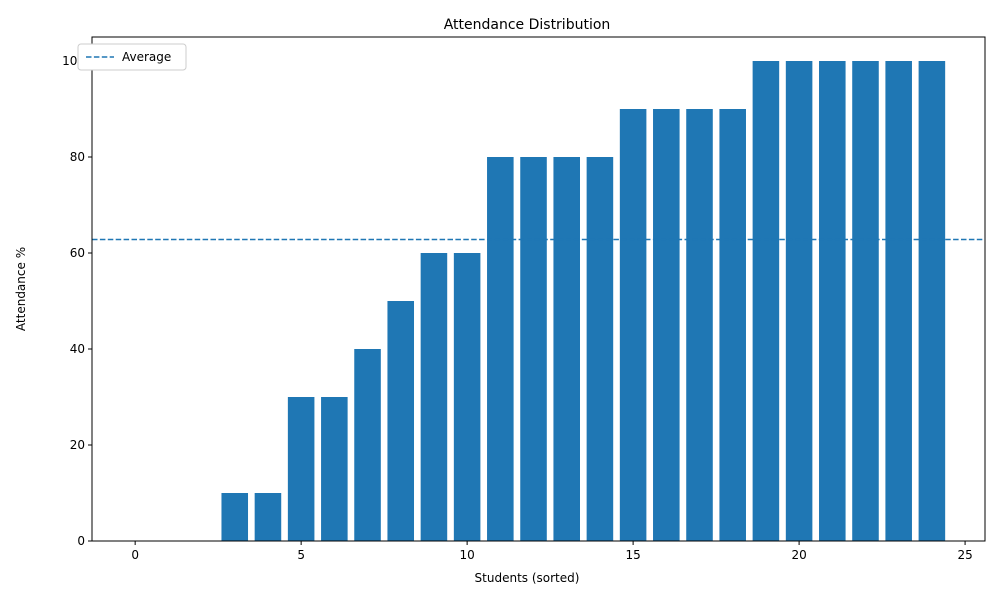 This screenshot has height=600, width=1000. I want to click on x-tick-label: 10, so click(466, 555).